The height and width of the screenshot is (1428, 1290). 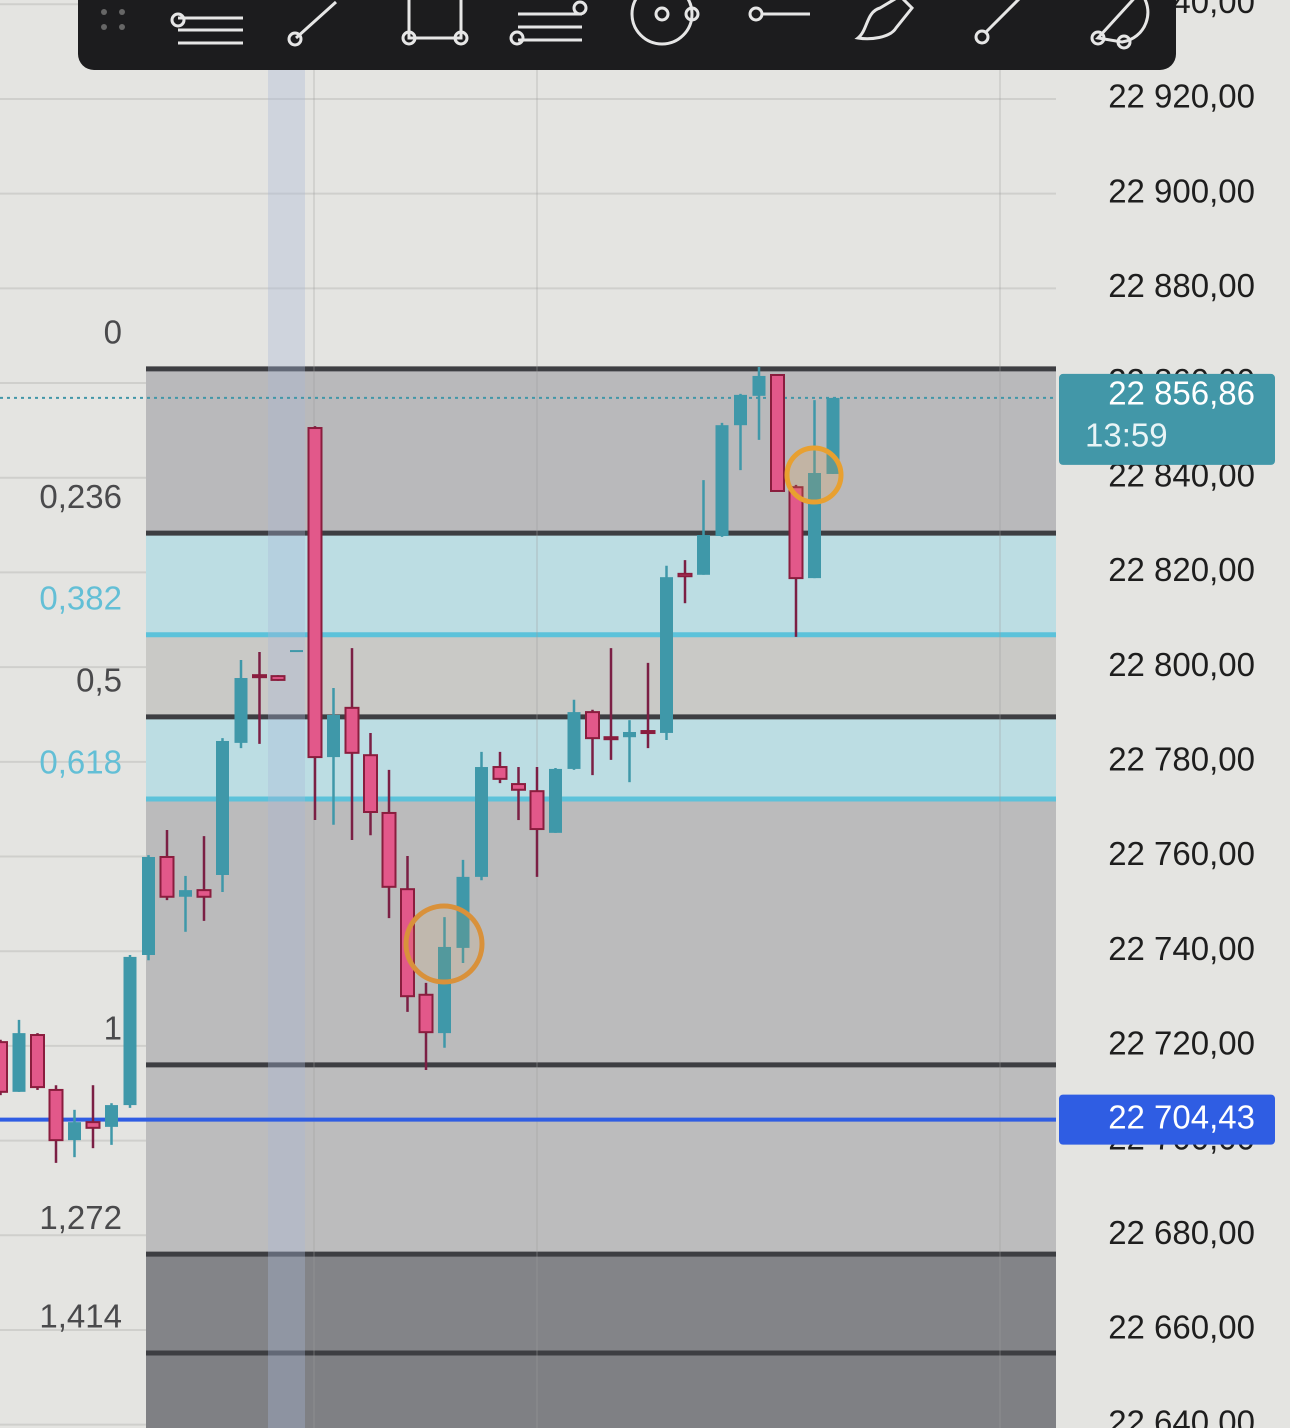 I want to click on drawing-toolbar, so click(x=627, y=35).